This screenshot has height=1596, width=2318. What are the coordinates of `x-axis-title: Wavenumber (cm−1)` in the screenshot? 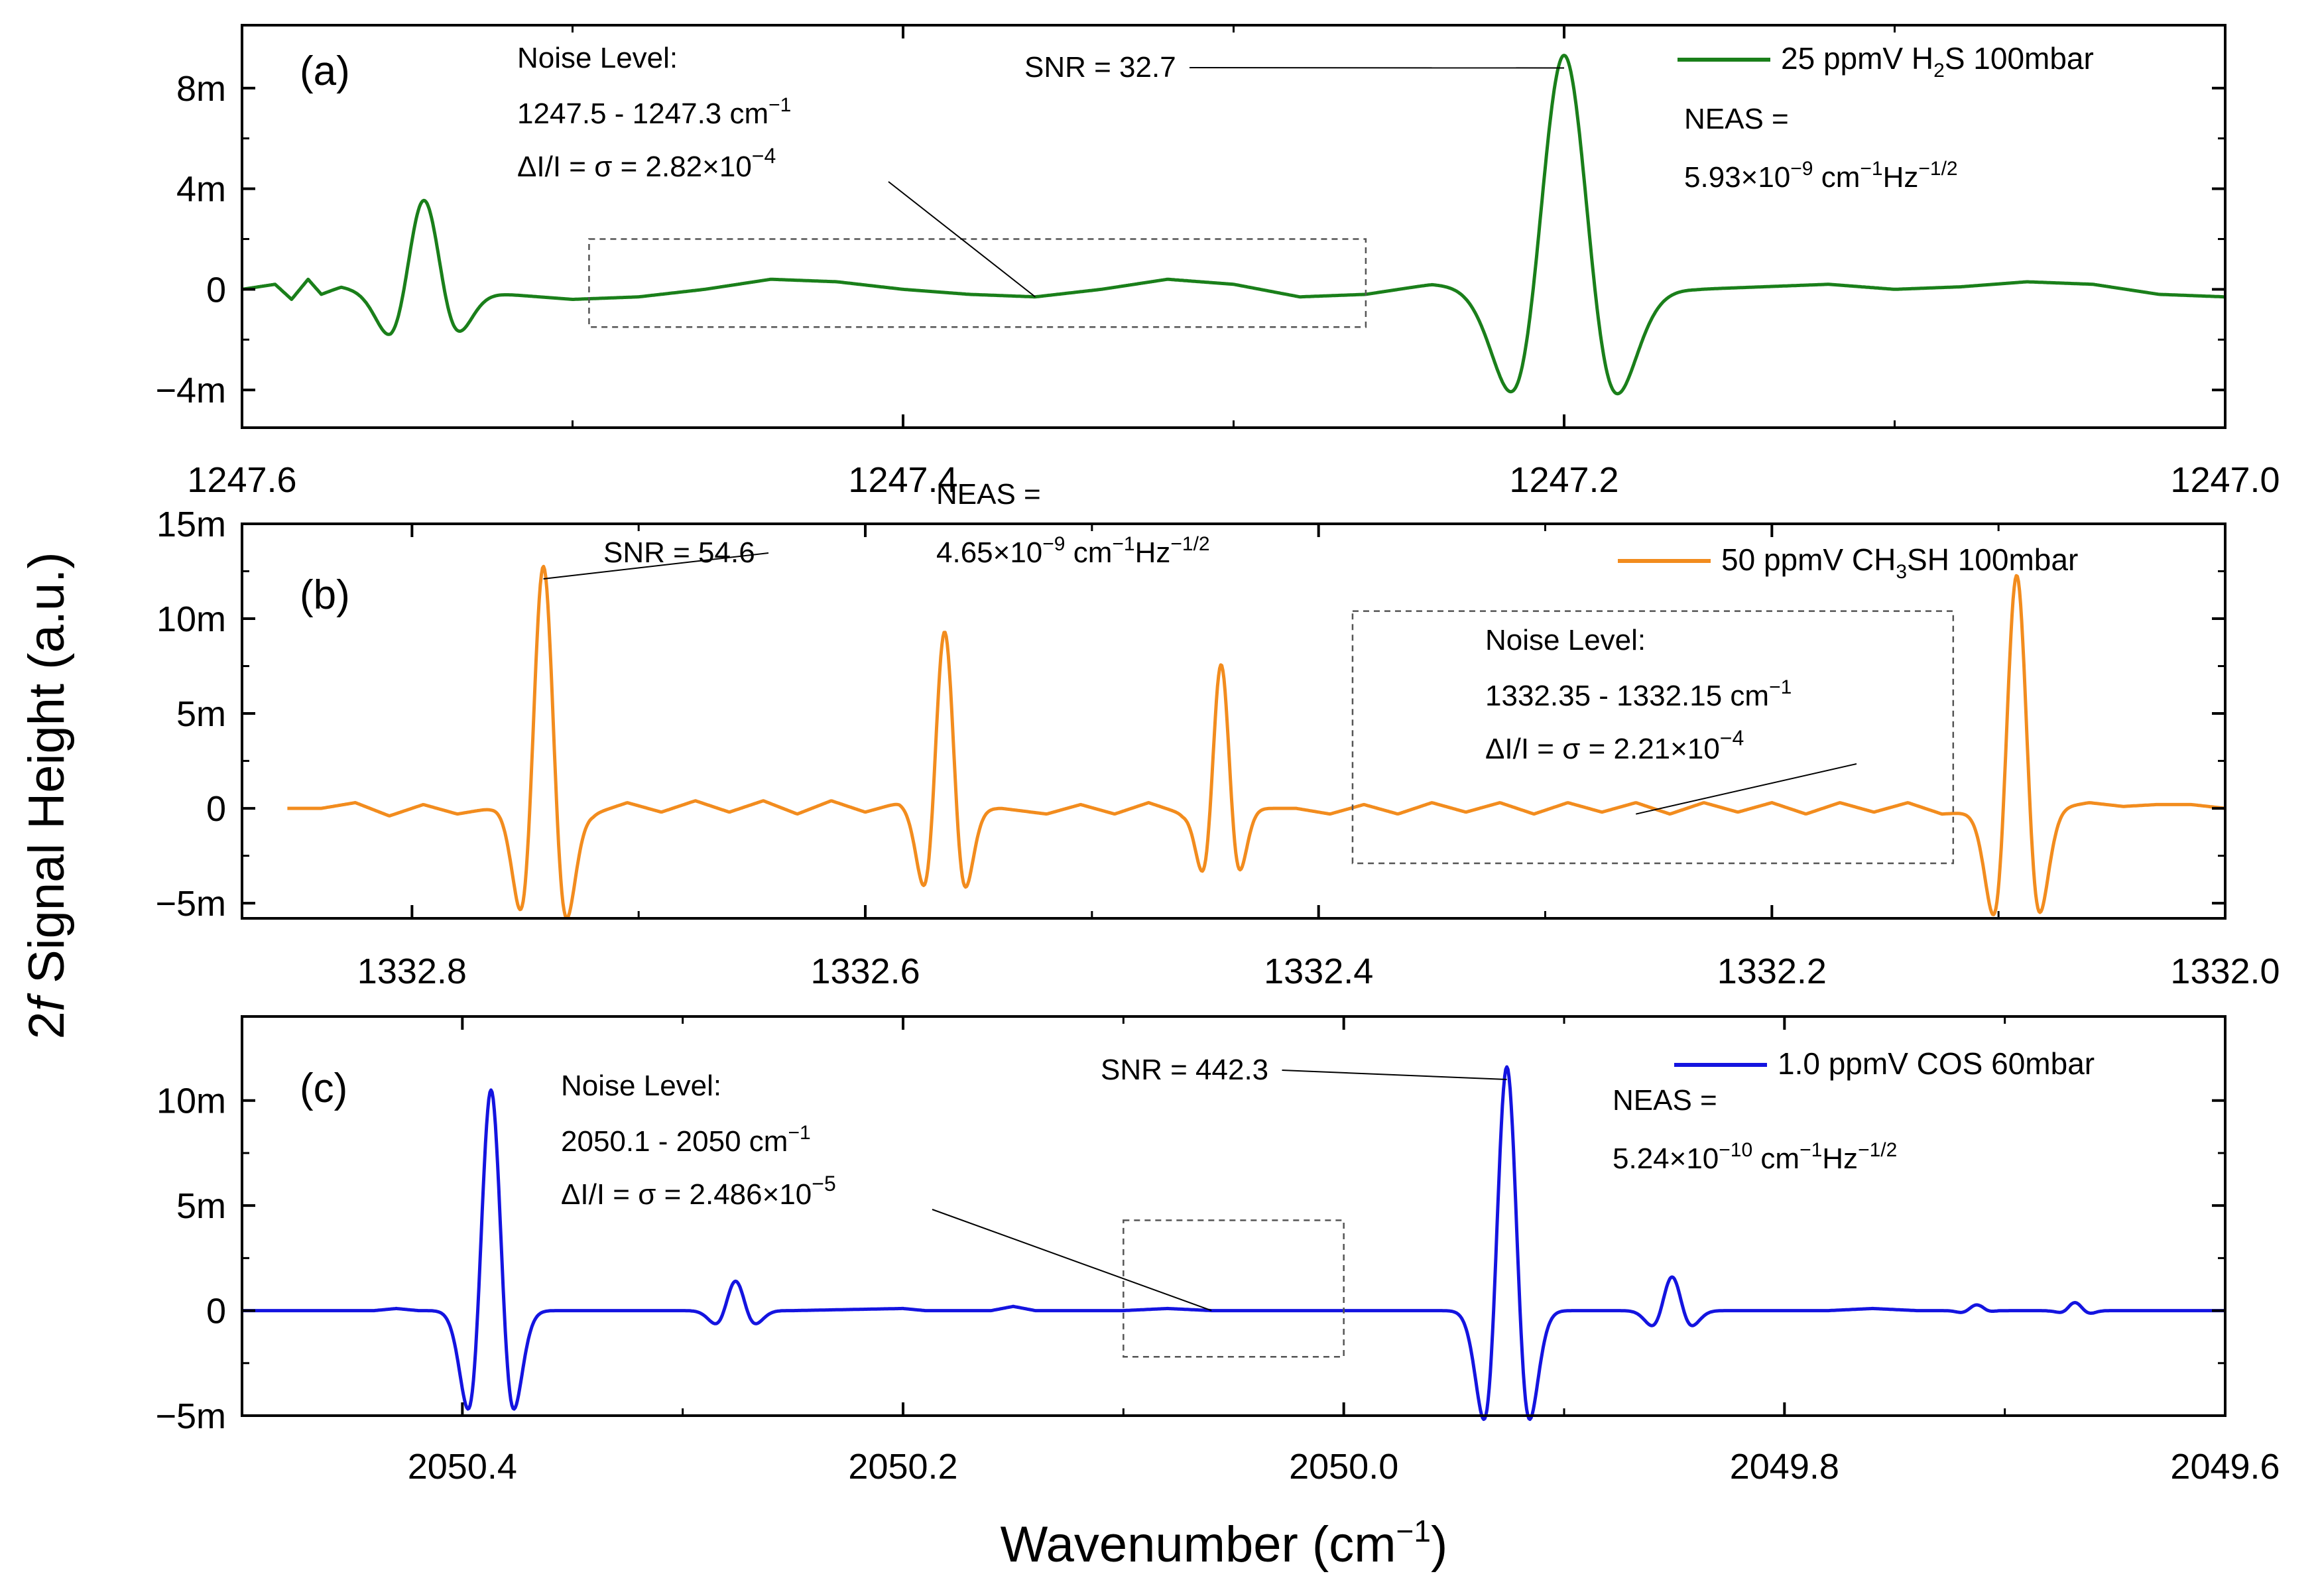 It's located at (1224, 1543).